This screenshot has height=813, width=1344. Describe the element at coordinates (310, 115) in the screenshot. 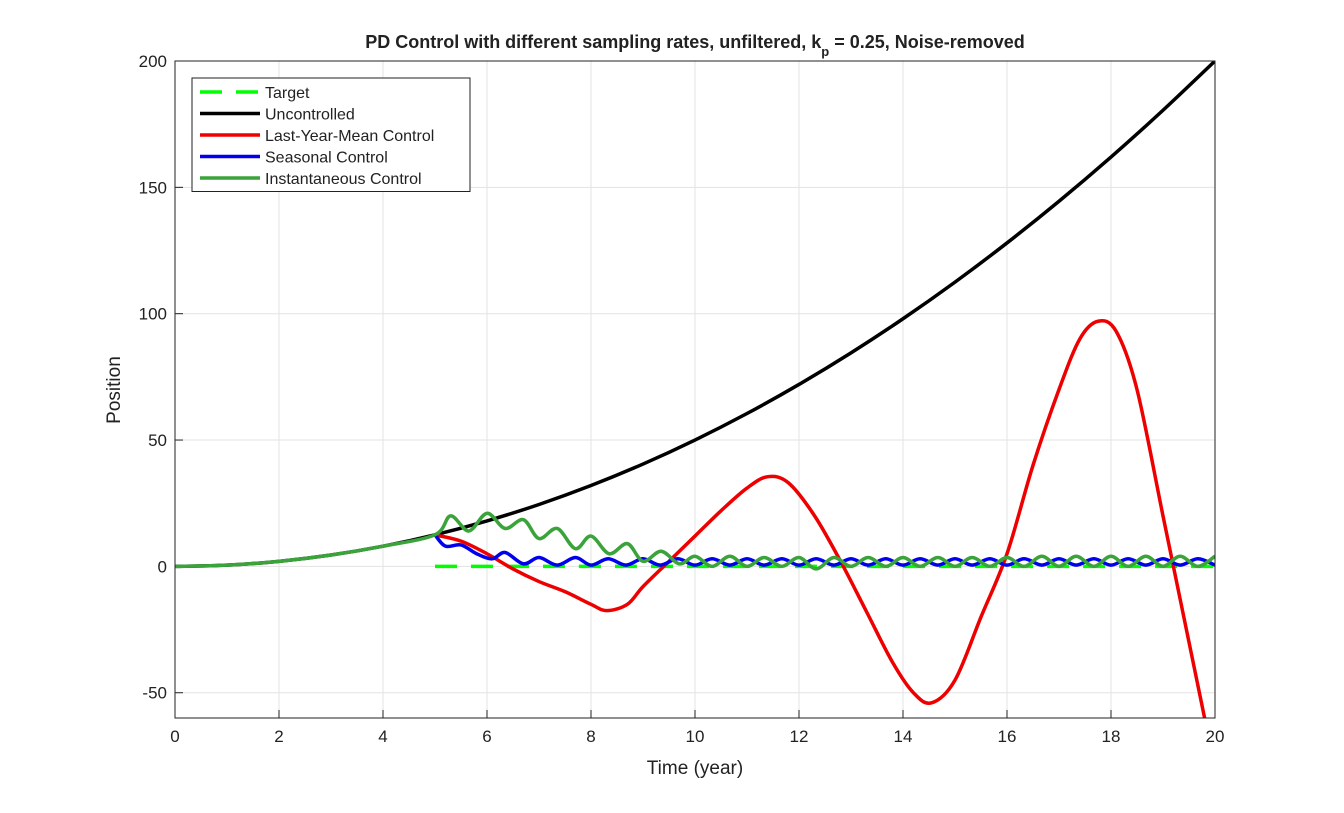

I see `legend-label: Uncontrolled` at that location.